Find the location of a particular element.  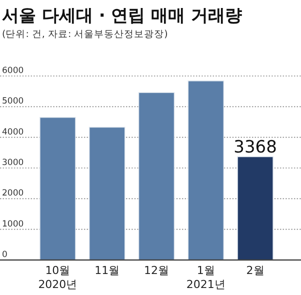

y-tick-label: 1000 is located at coordinates (13, 224).